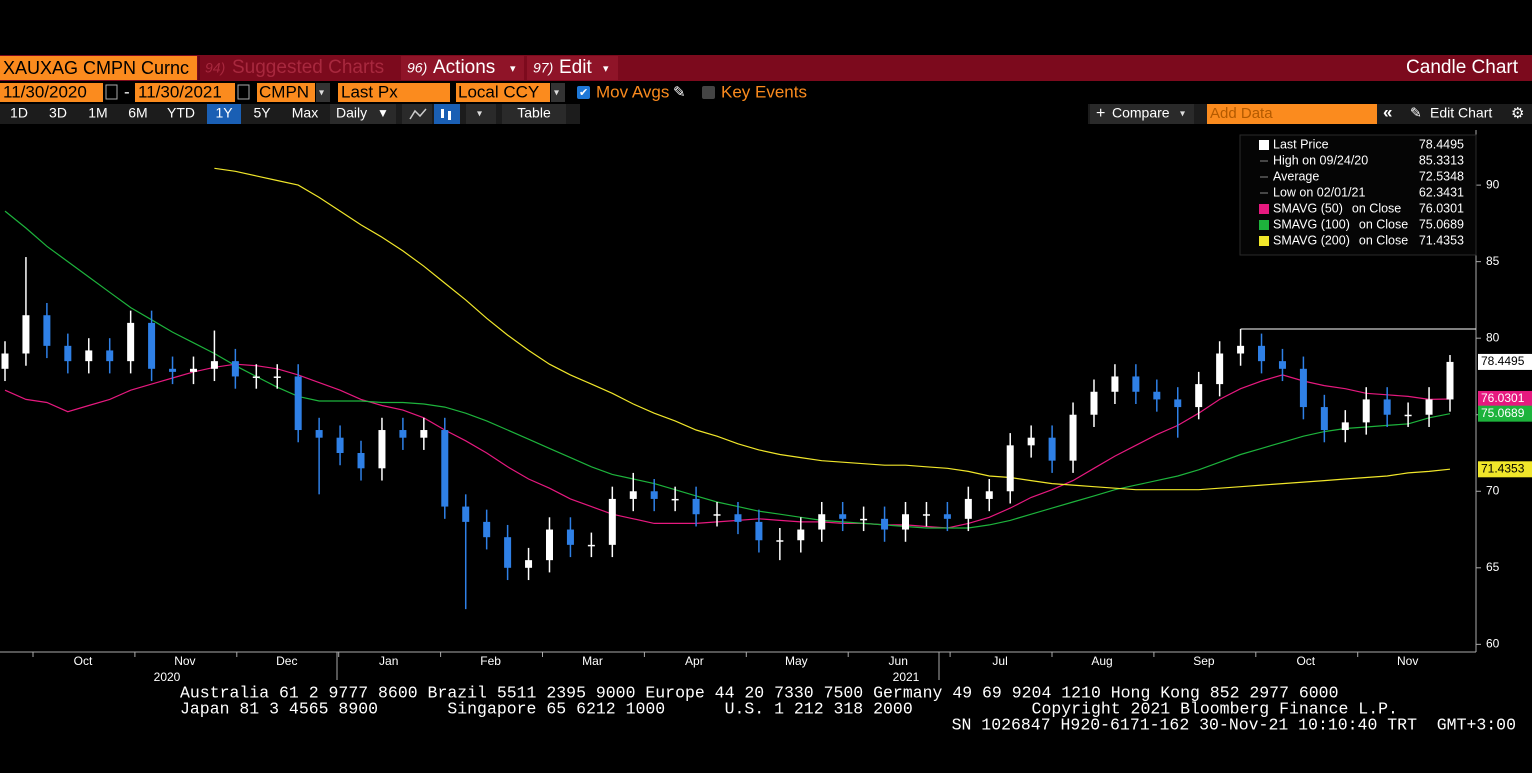 This screenshot has width=1532, height=773. What do you see at coordinates (1493, 644) in the screenshot?
I see `y-tick-label: 60` at bounding box center [1493, 644].